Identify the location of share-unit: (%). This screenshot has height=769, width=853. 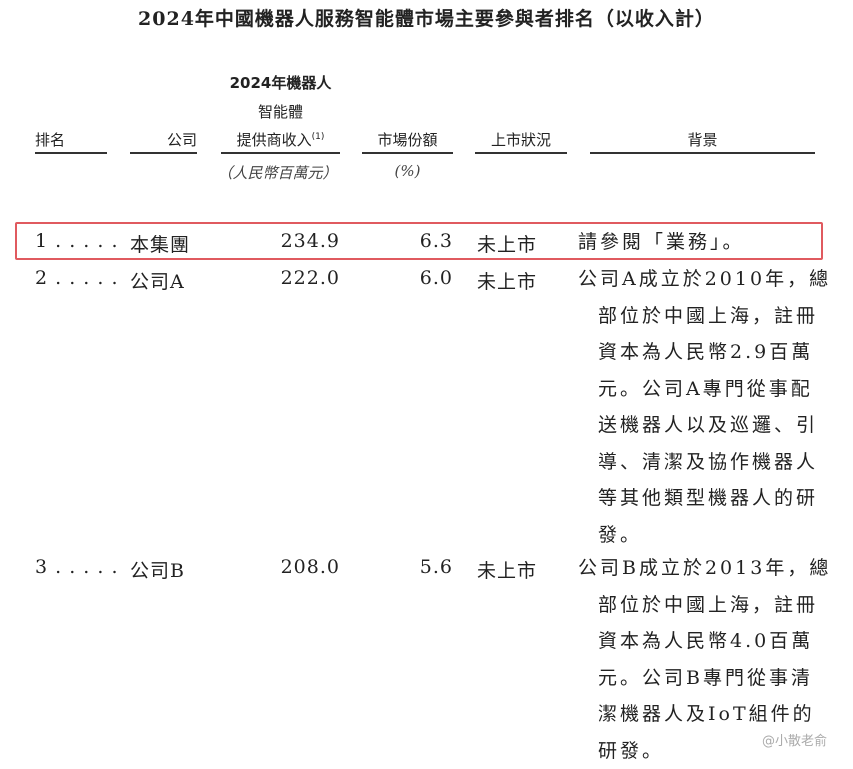
(407, 171).